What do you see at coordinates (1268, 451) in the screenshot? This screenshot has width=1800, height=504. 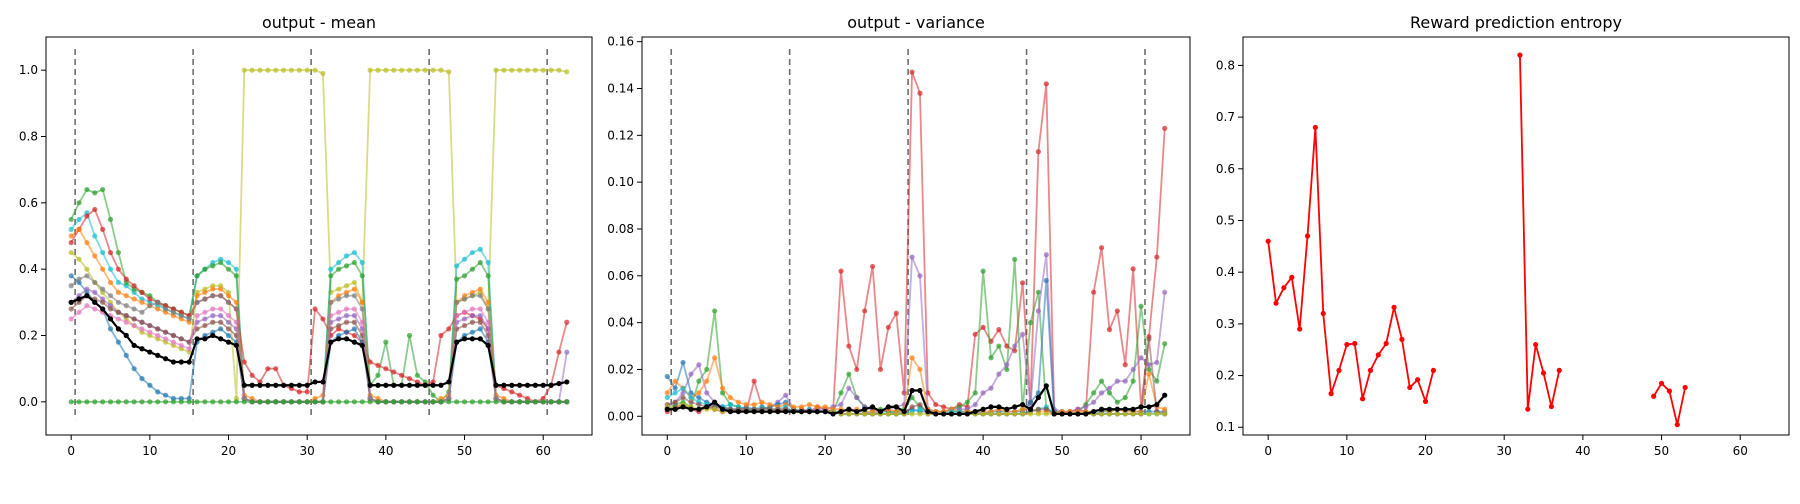 I see `x-tick-label: 0` at bounding box center [1268, 451].